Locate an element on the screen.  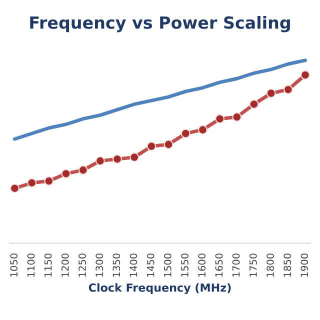
x-tick-label: 1050 is located at coordinates (14, 265).